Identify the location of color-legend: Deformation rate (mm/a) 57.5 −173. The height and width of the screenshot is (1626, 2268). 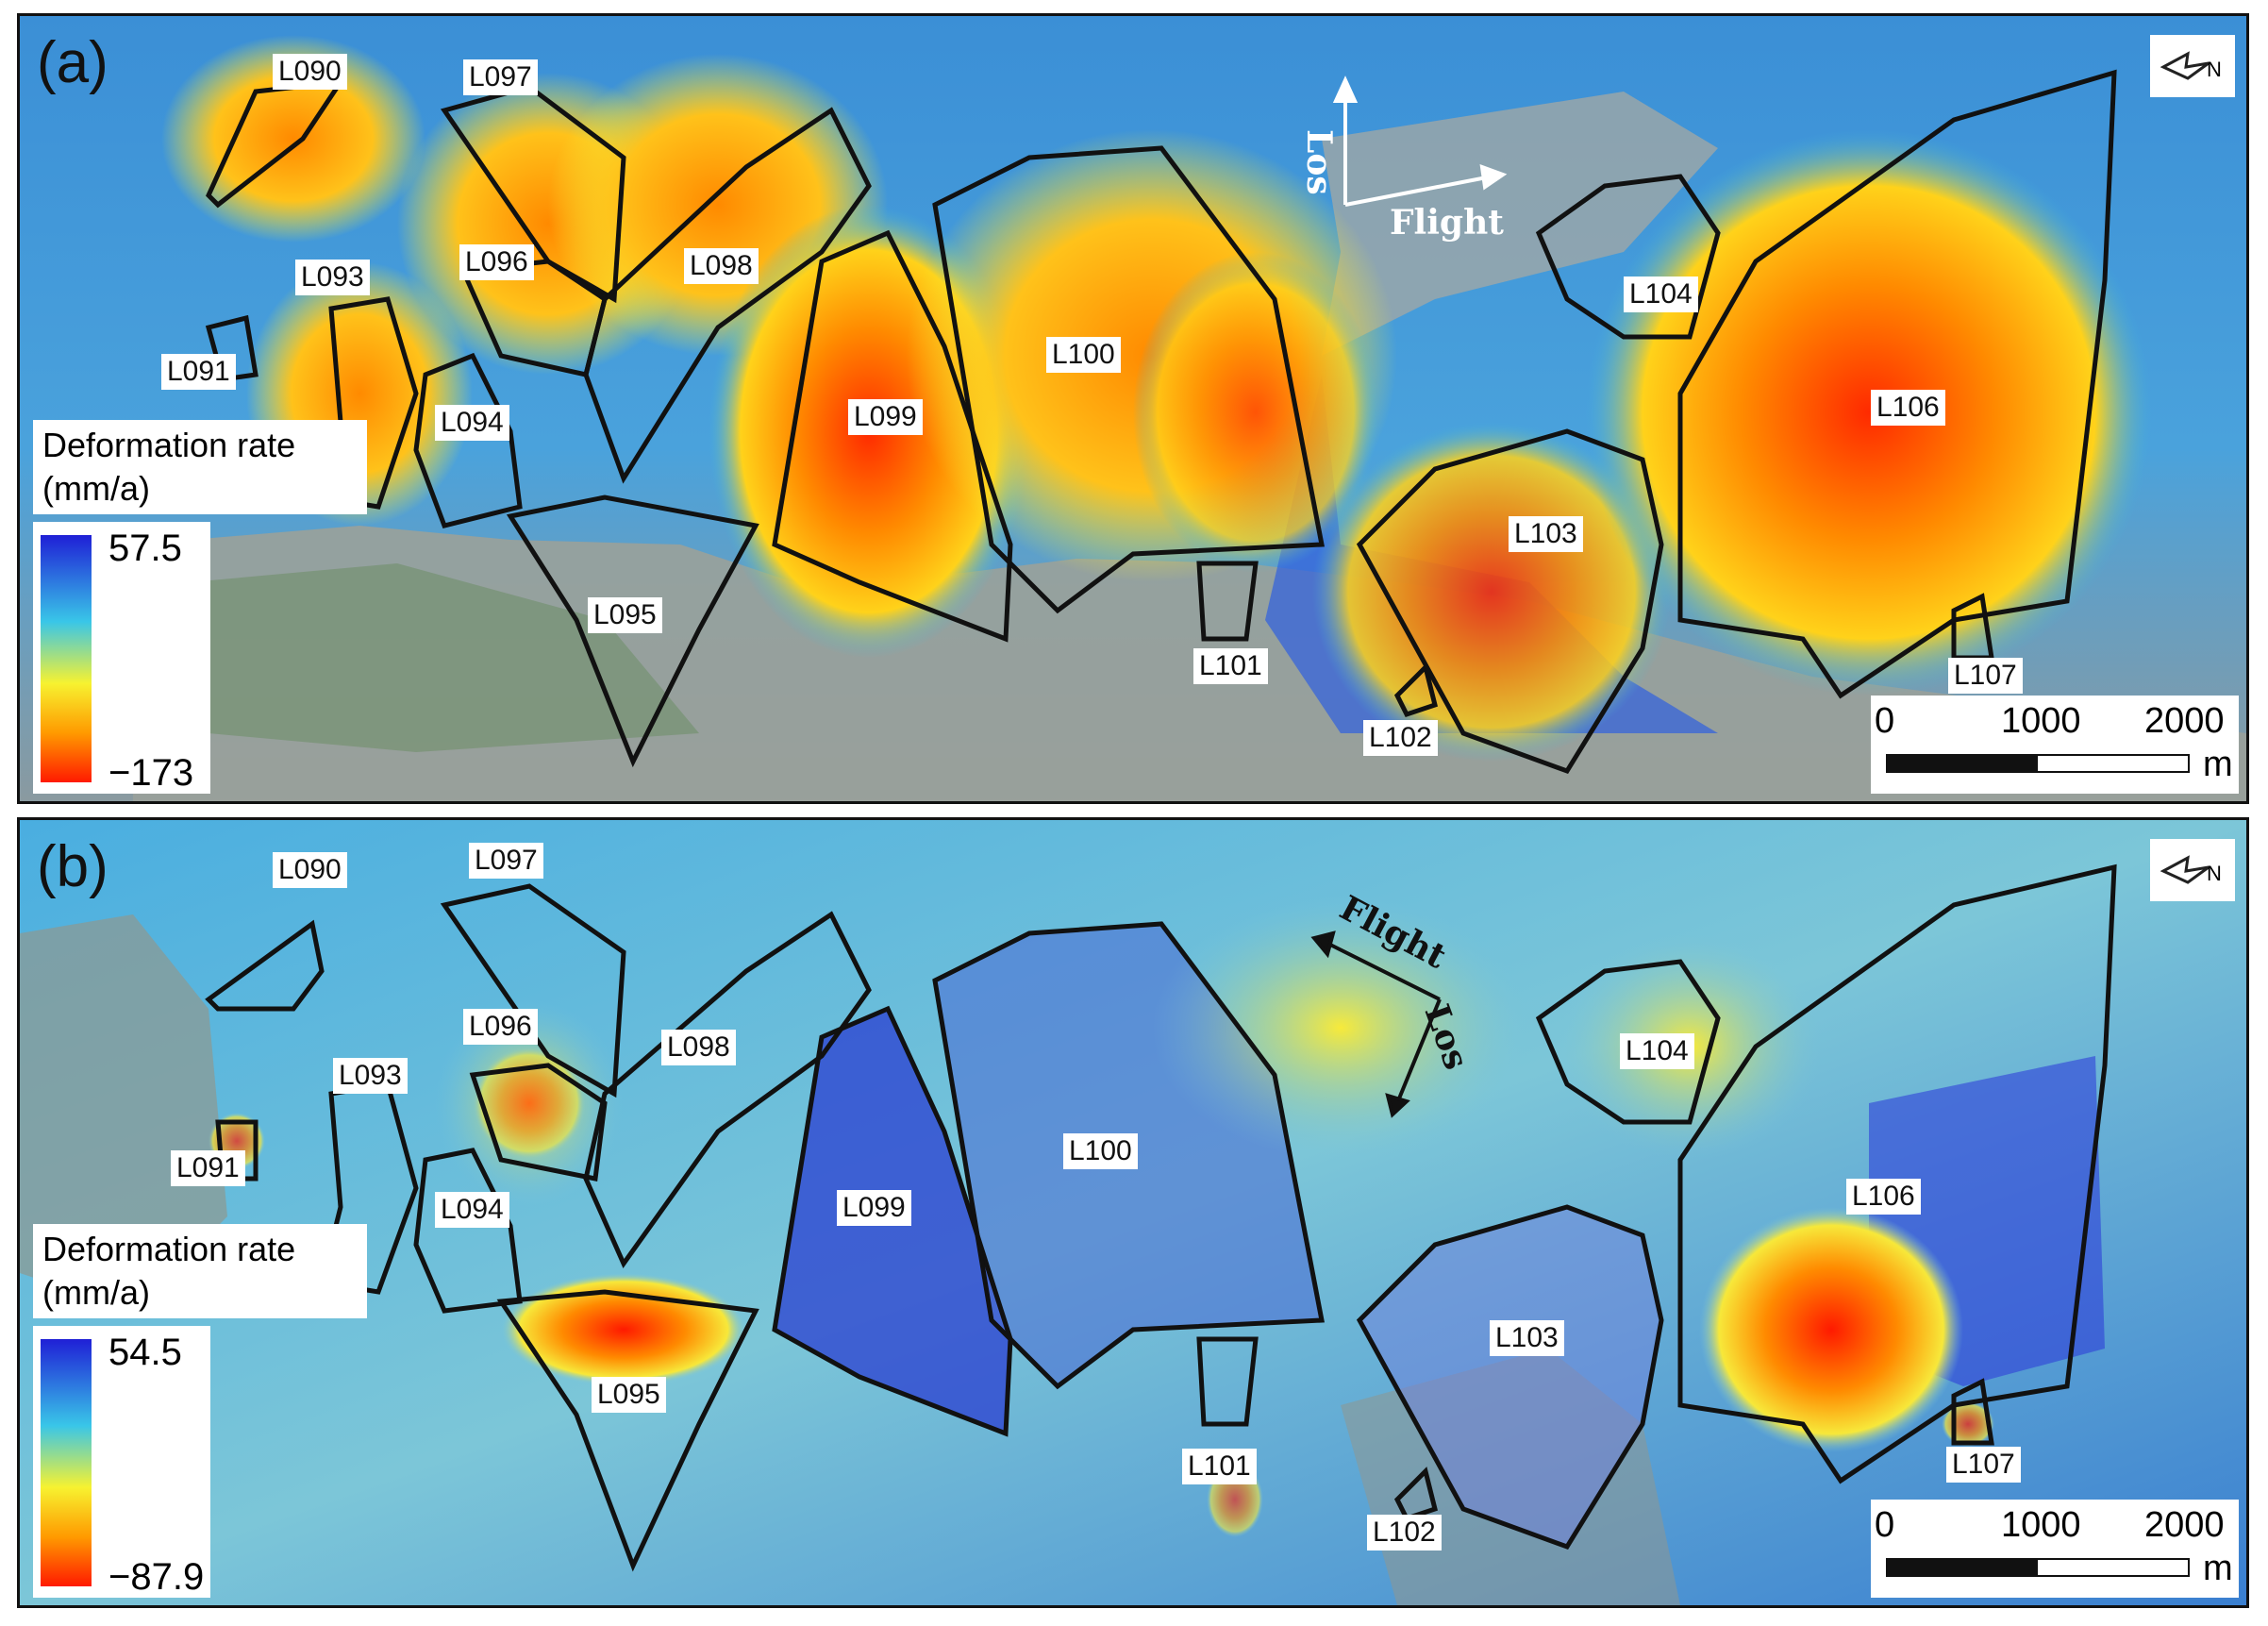
(200, 607).